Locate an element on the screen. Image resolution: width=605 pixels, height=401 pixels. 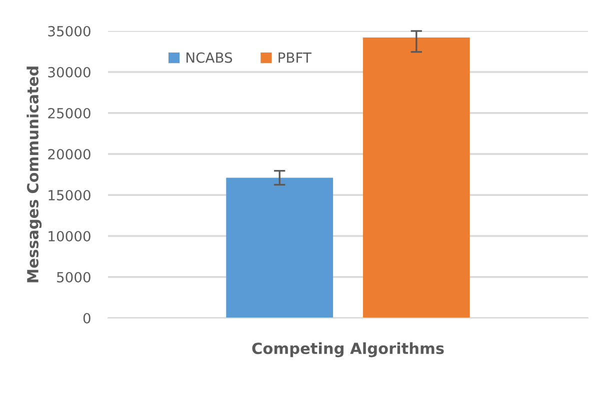
y-tick-label: 35000 is located at coordinates (69, 31).